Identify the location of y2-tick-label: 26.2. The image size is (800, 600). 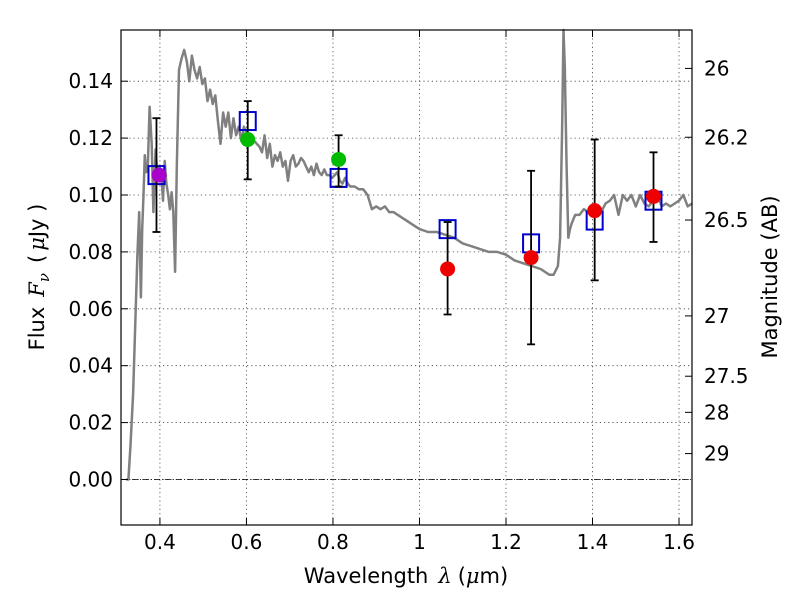
(726, 137).